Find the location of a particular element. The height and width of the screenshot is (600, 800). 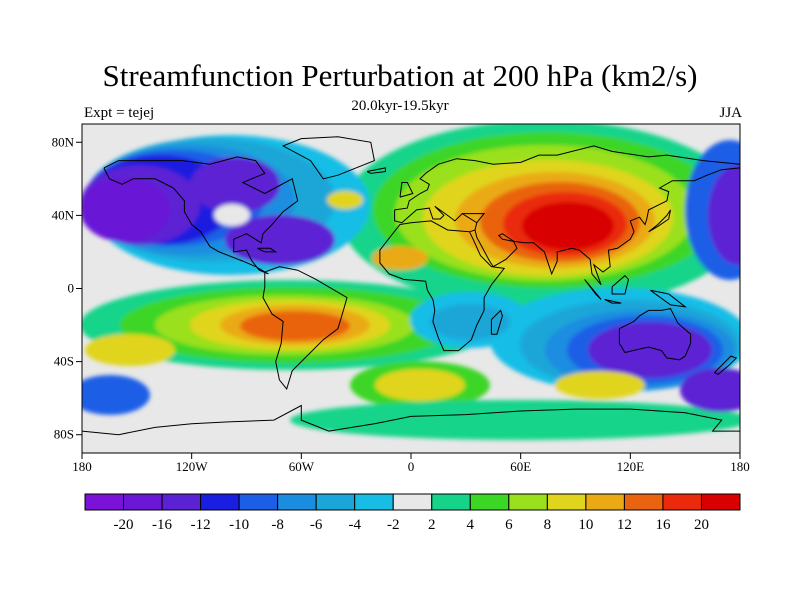

colorbar-label: 8 is located at coordinates (548, 525).